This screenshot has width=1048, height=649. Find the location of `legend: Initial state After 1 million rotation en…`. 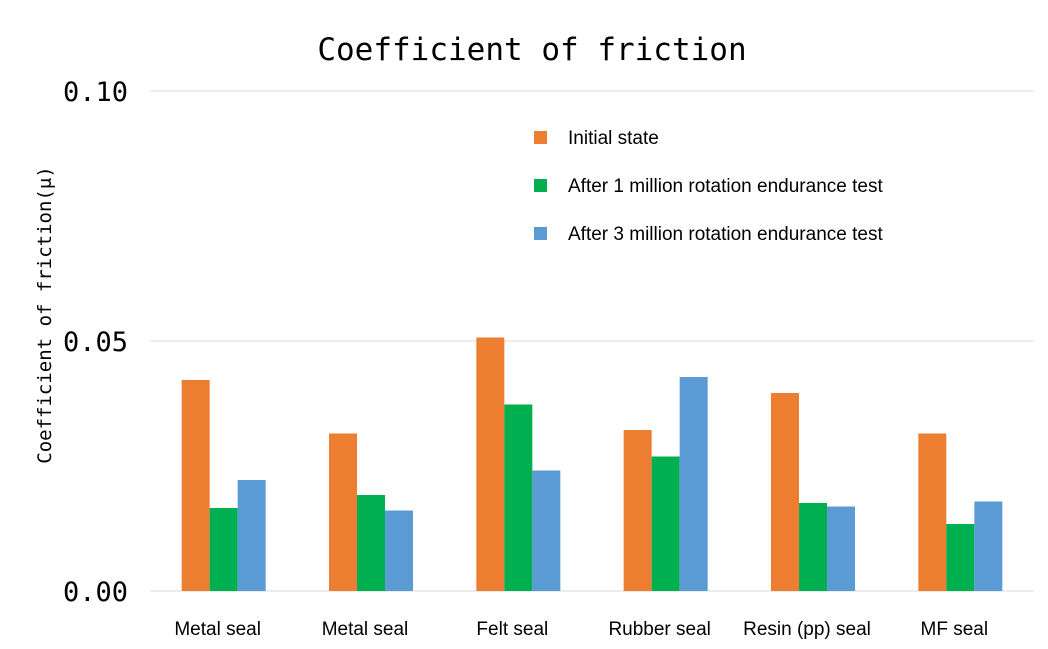

legend: Initial state After 1 million rotation en… is located at coordinates (708, 186).